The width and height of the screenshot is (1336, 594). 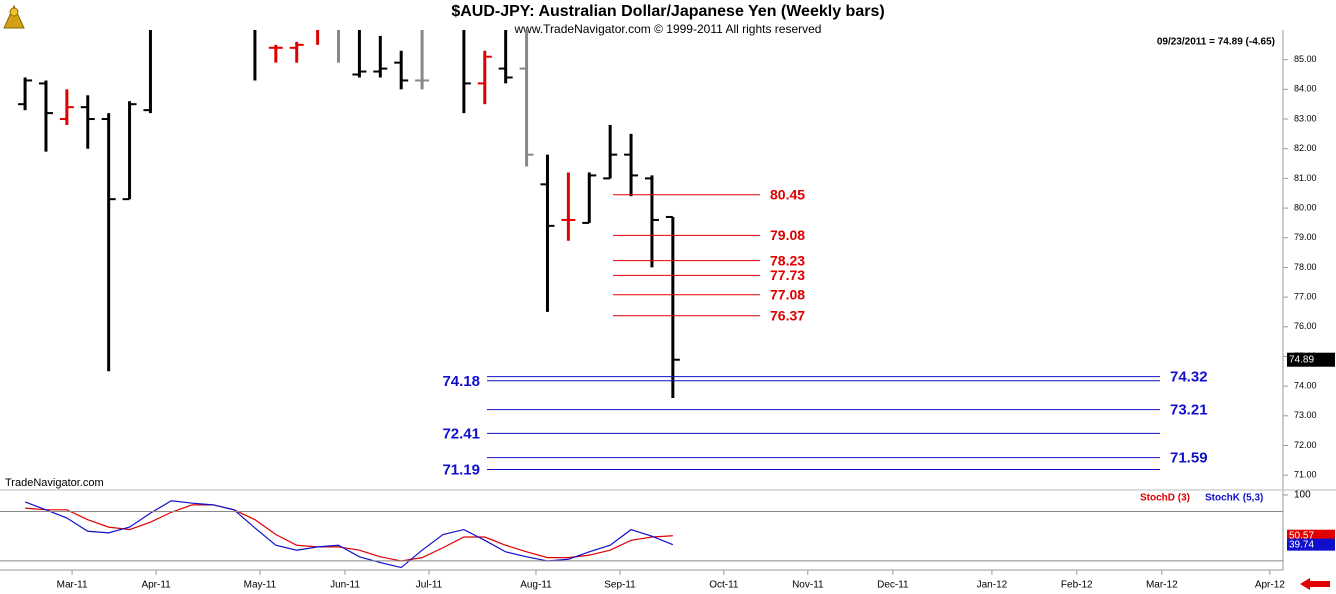 I want to click on y-tick-label: 79.00, so click(x=1305, y=237).